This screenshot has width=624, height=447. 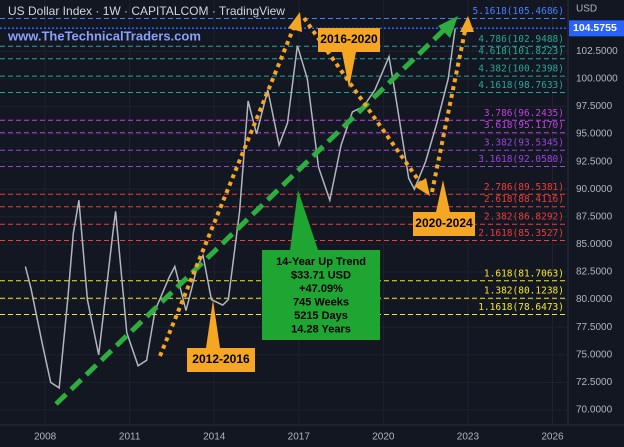 What do you see at coordinates (594, 106) in the screenshot?
I see `y-tick-label: 97.5000` at bounding box center [594, 106].